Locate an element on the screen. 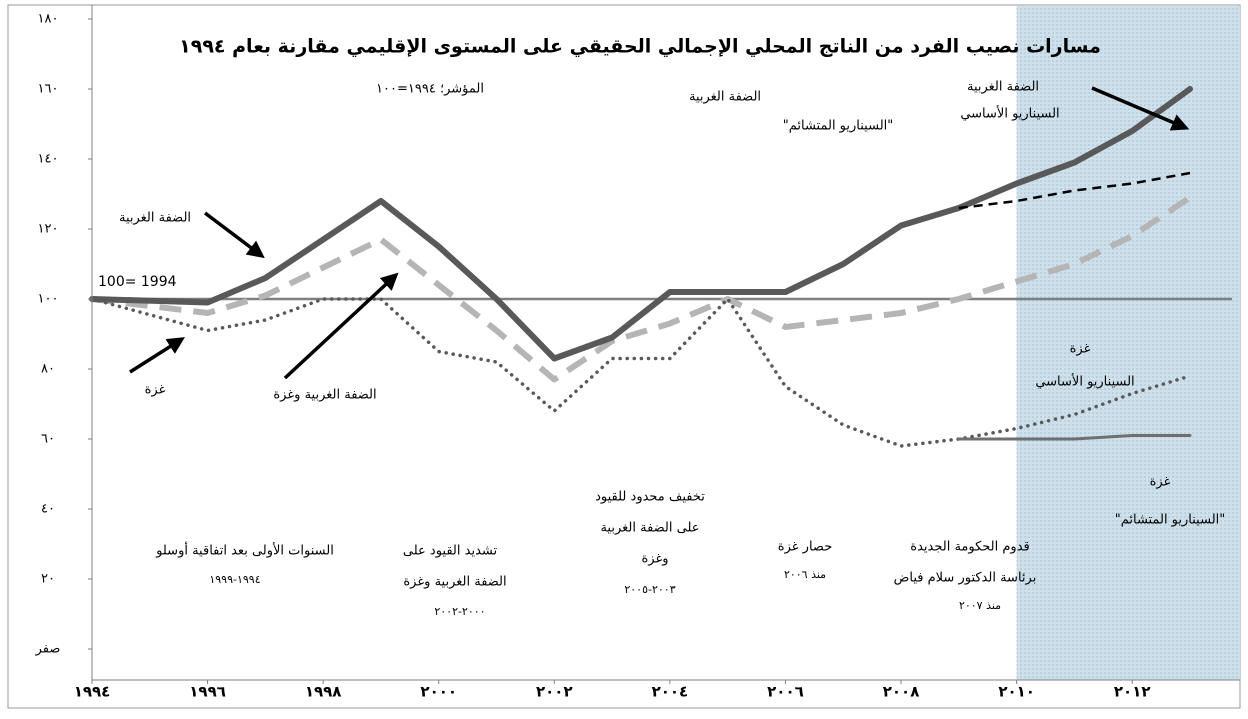  x-tick-label: ٢٠٠٠ is located at coordinates (438, 692).